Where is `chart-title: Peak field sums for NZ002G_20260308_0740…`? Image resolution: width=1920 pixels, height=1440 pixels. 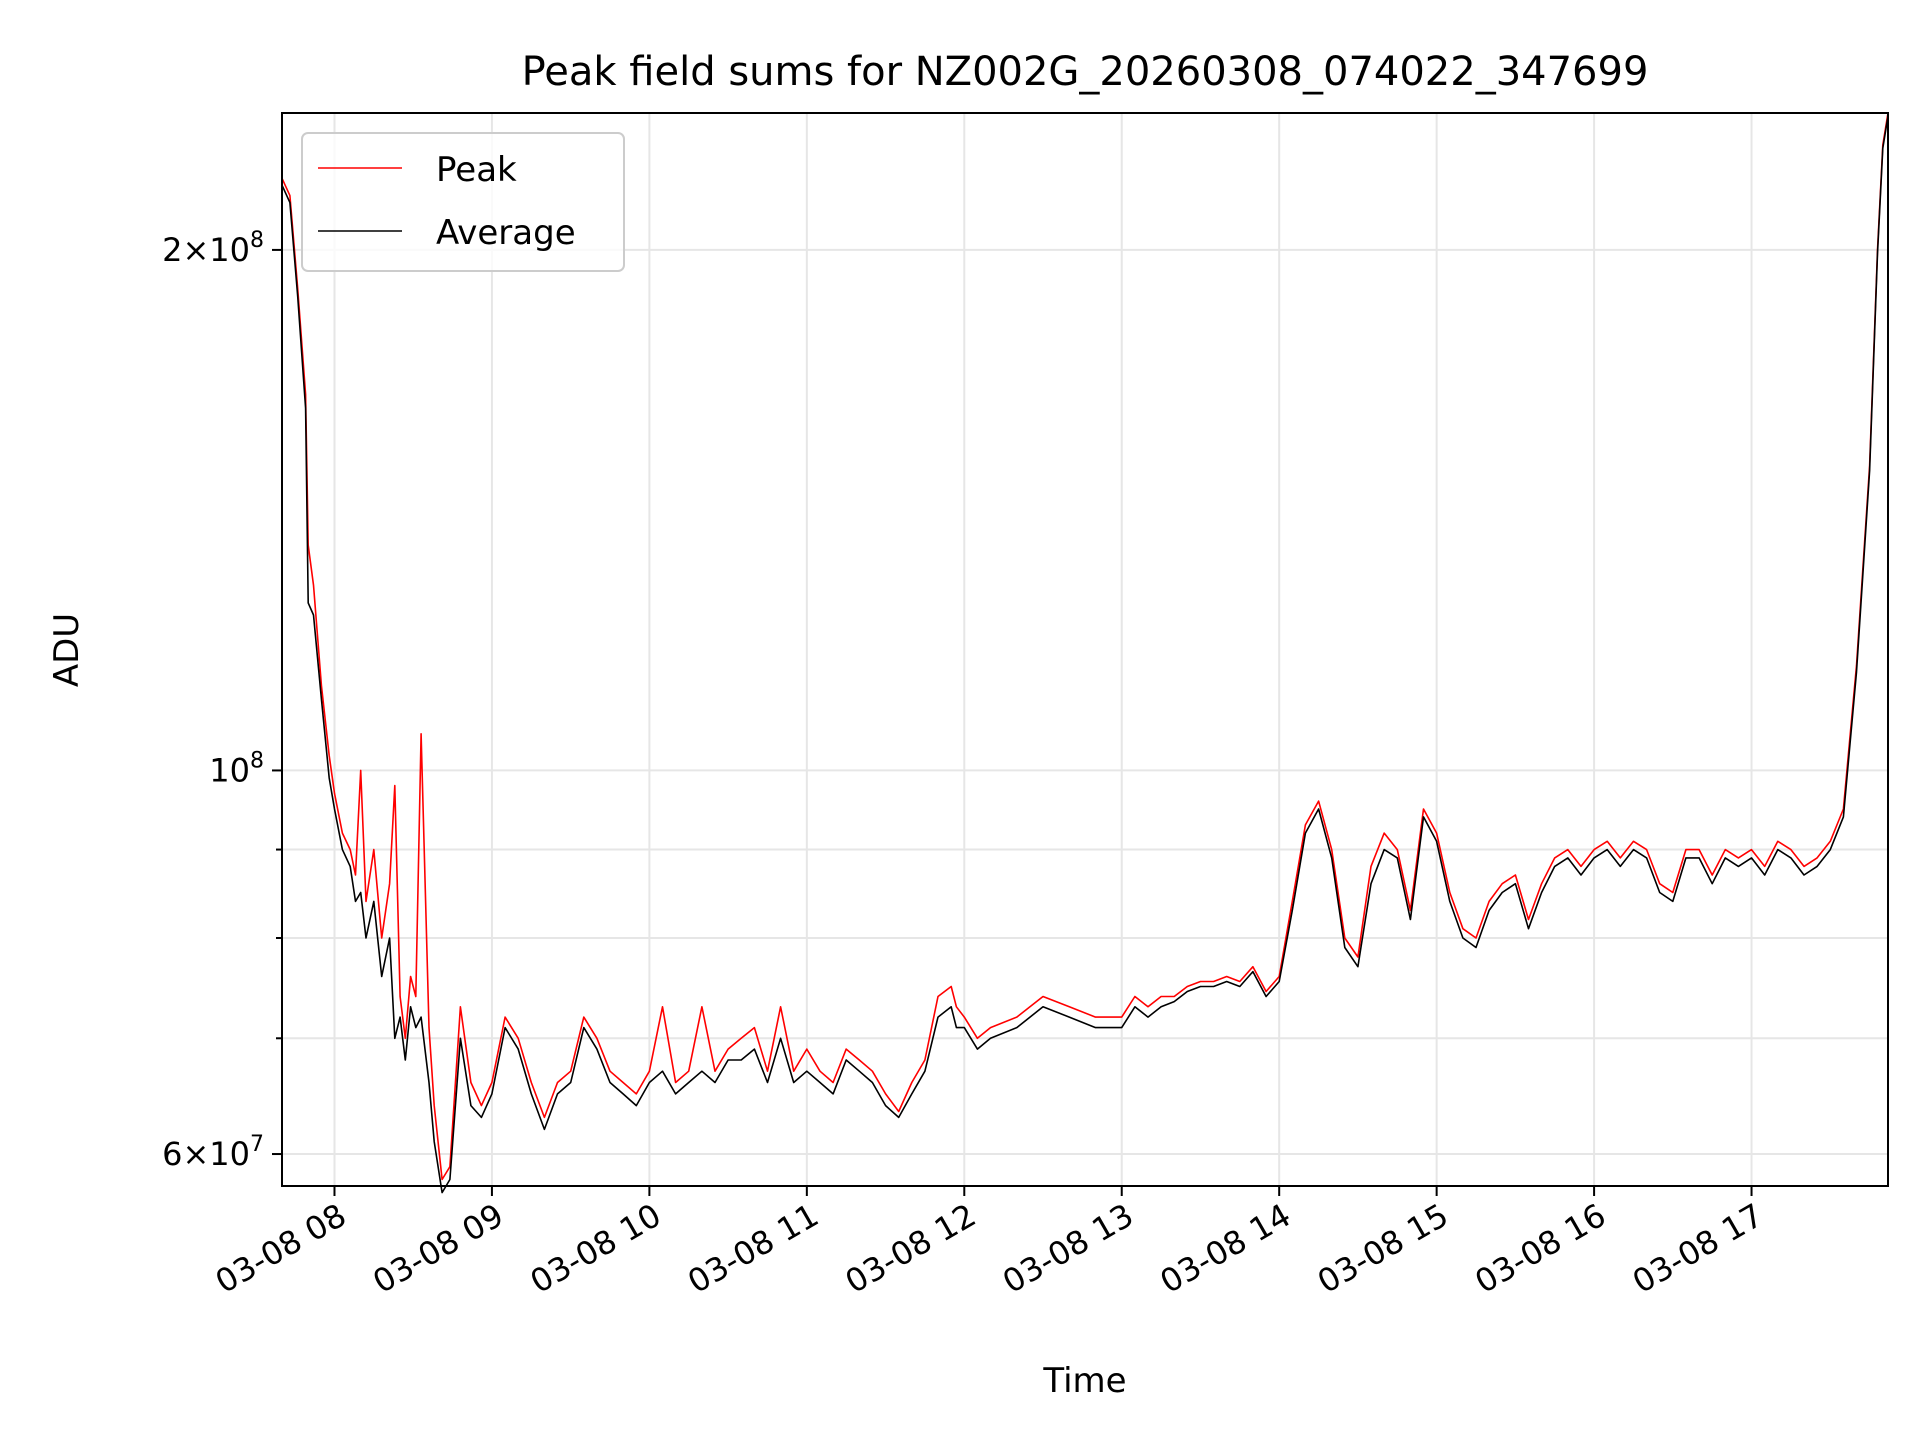
chart-title: Peak field sums for NZ002G_20260308_0740… is located at coordinates (1085, 72).